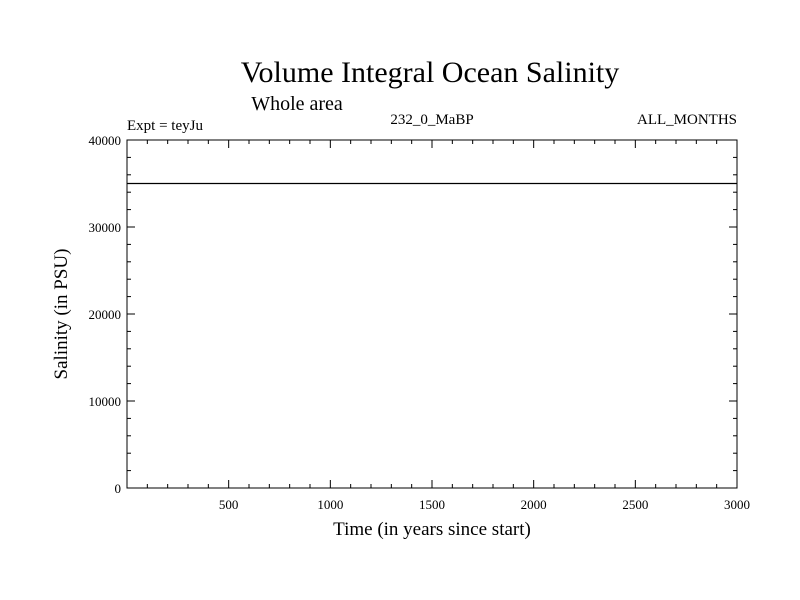 The height and width of the screenshot is (600, 800). What do you see at coordinates (431, 120) in the screenshot?
I see `period-label: 232_0_MaBP` at bounding box center [431, 120].